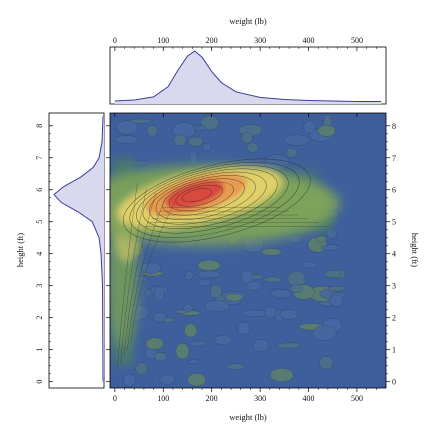 The image size is (436, 441). I want to click on left-y-tick-label: 8, so click(39, 126).